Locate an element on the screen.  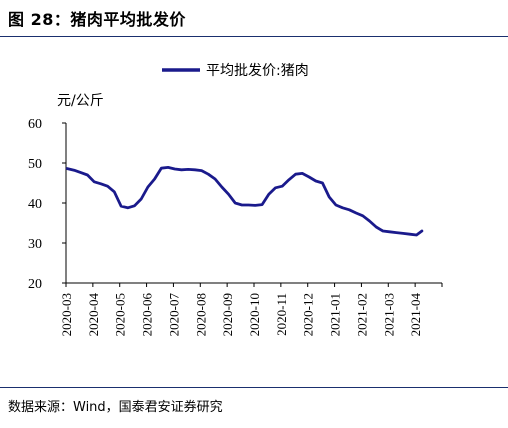
x-tick-label: 2020-09 is located at coordinates (227, 314).